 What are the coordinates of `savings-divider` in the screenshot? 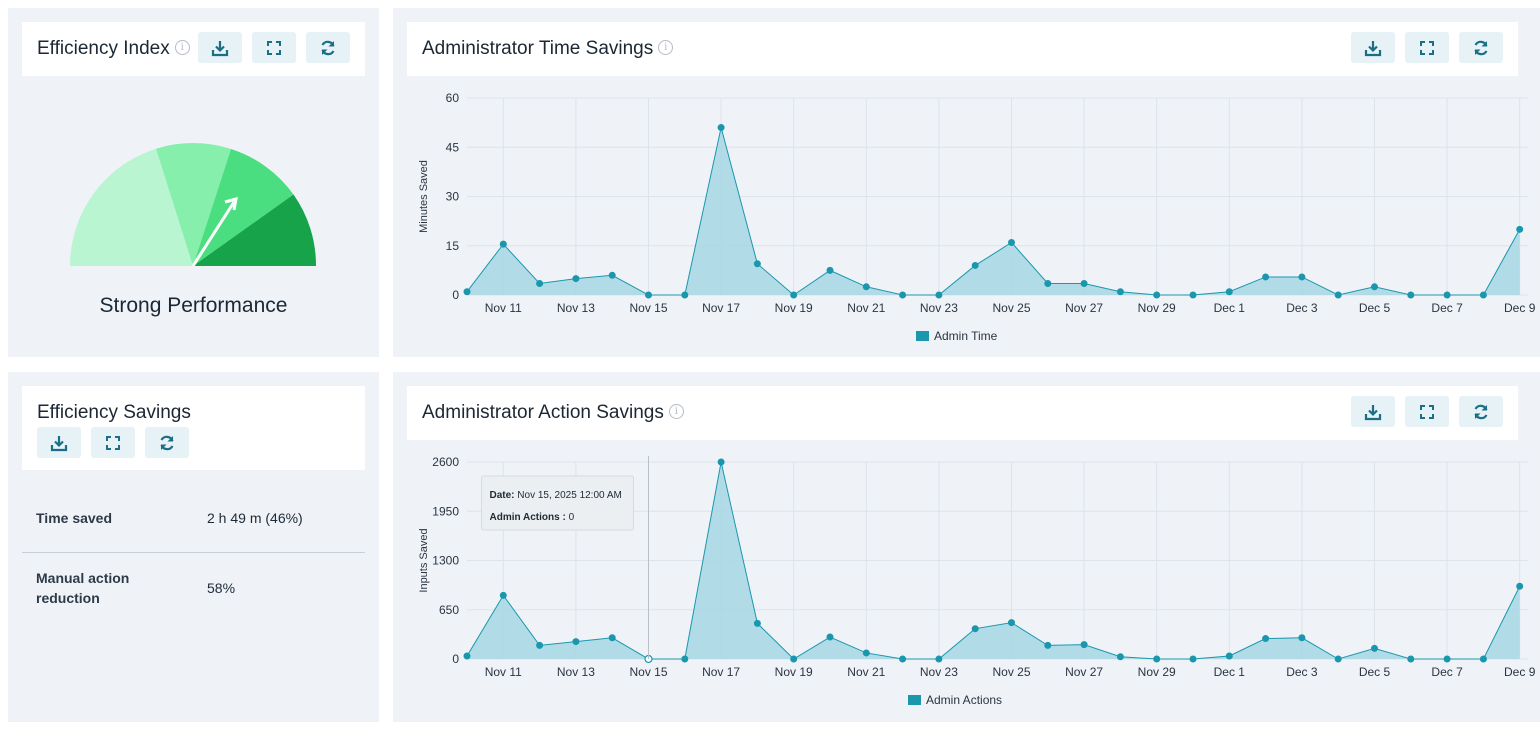 It's located at (193, 552).